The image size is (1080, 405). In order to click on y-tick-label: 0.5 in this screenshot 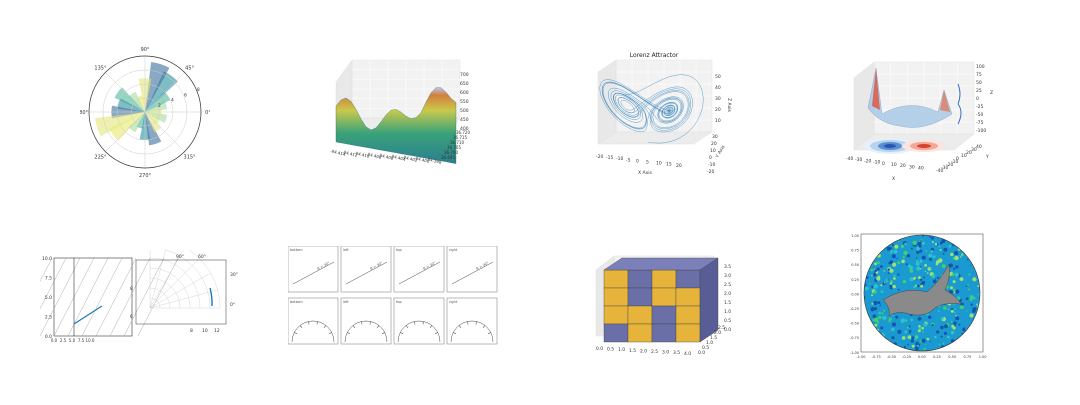, I will do `click(705, 348)`.